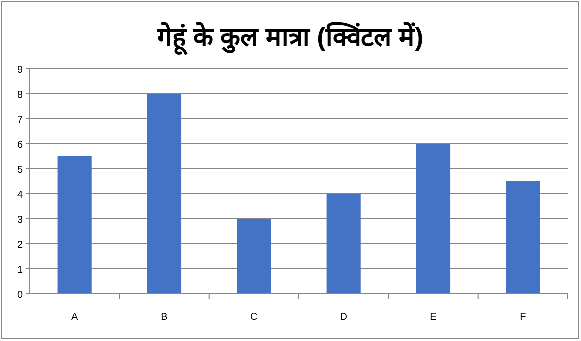 The image size is (581, 341). I want to click on x-tick-label: C, so click(254, 317).